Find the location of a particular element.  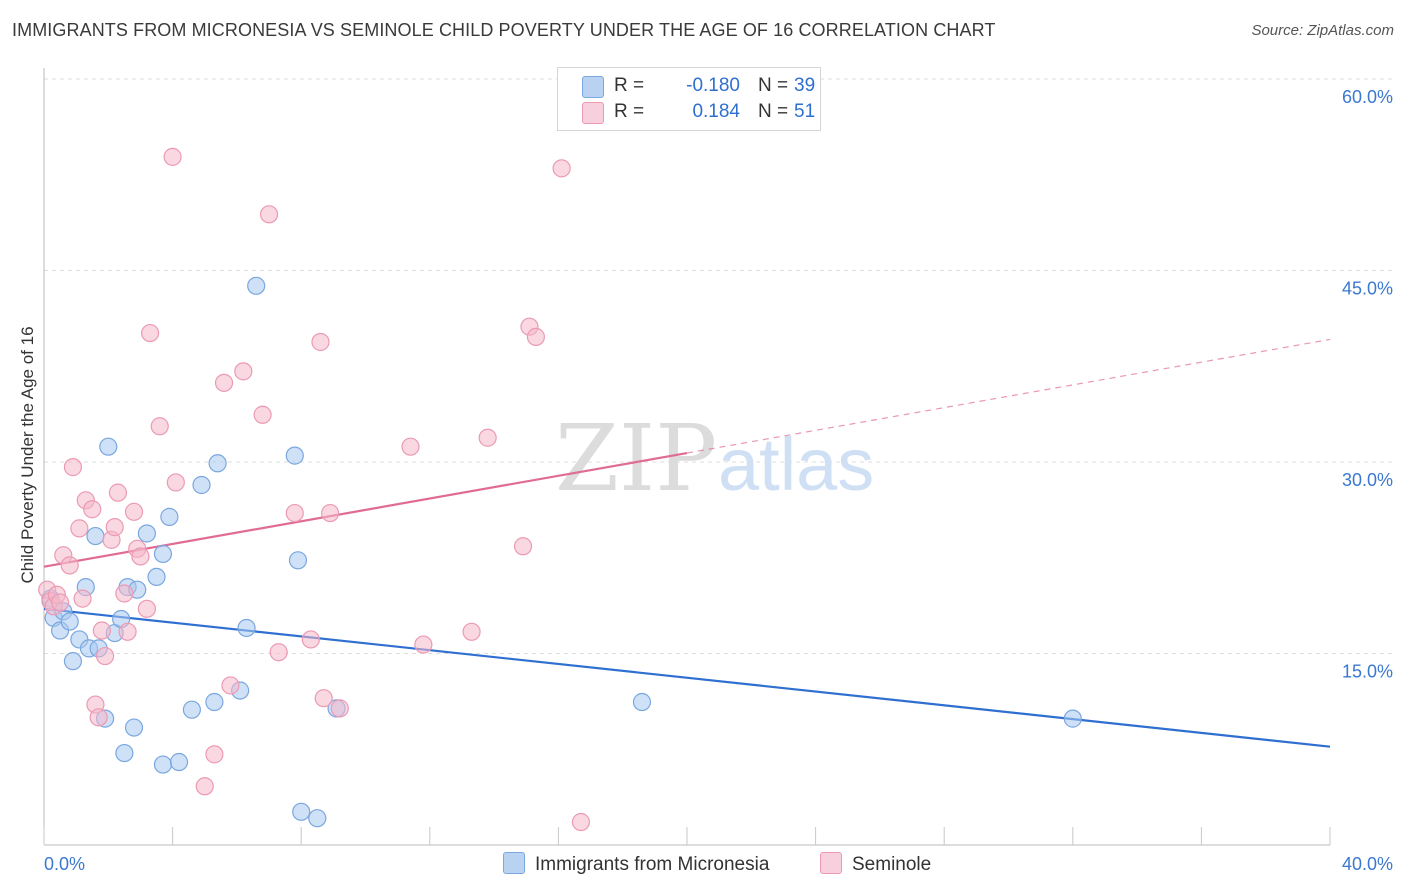

y-tick-label: 60.0% is located at coordinates (1367, 97).